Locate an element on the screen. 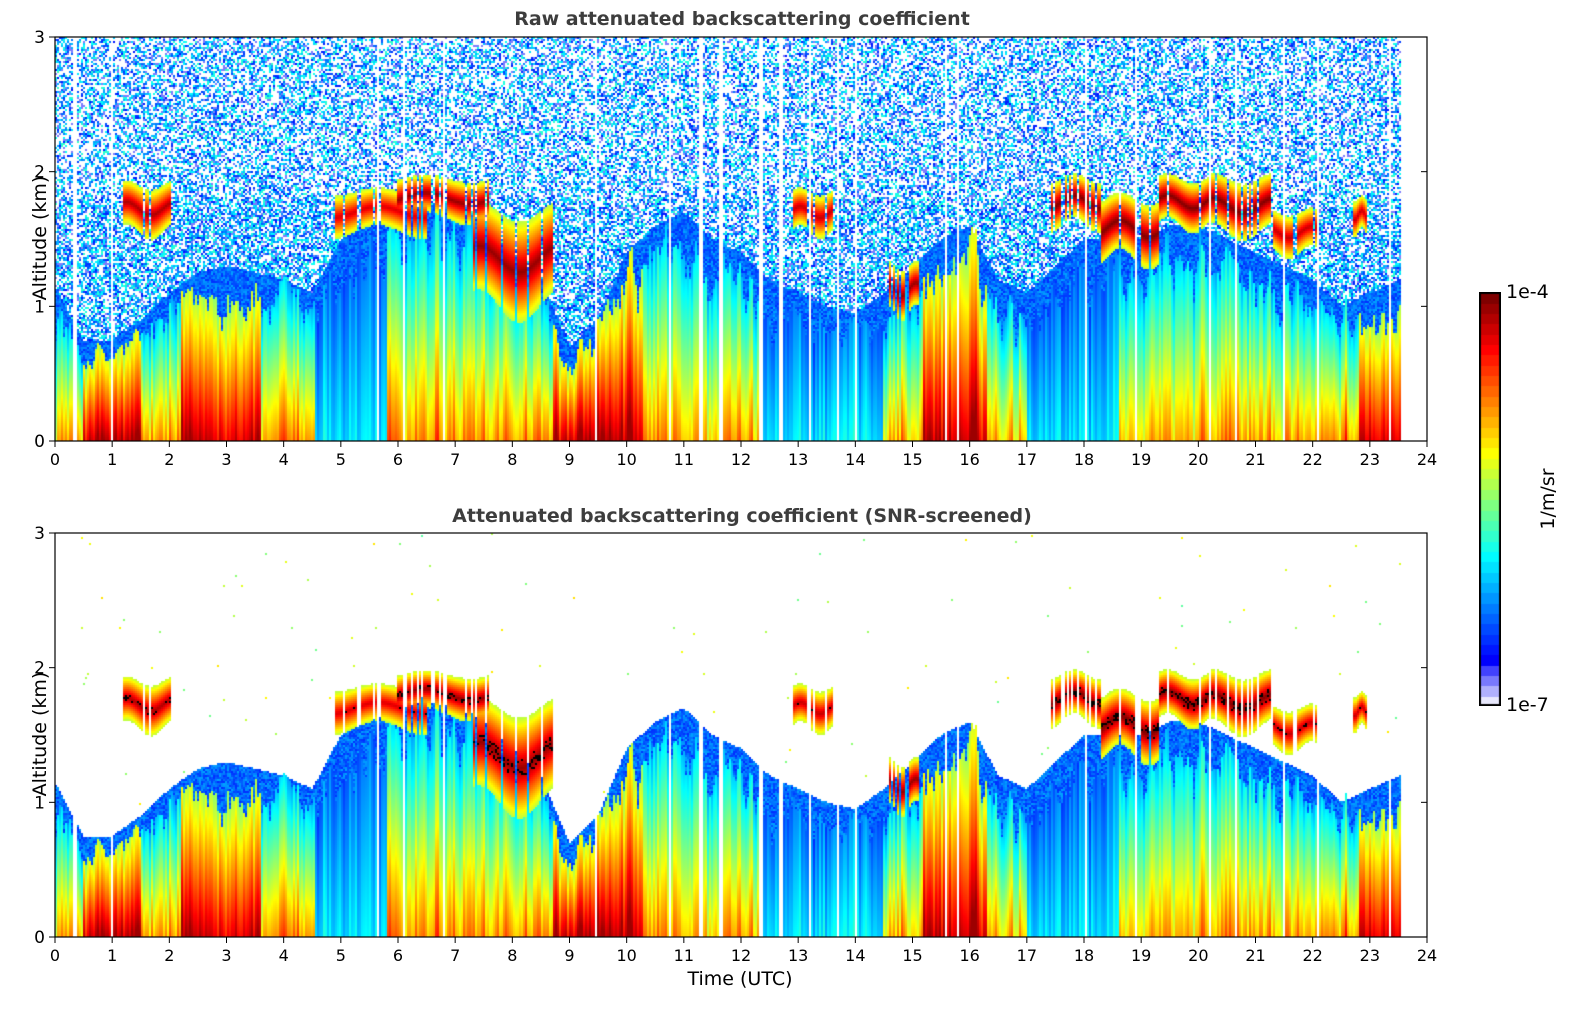 The image size is (1595, 1020). colorbar-unit-label: 1/m/sr is located at coordinates (1548, 499).